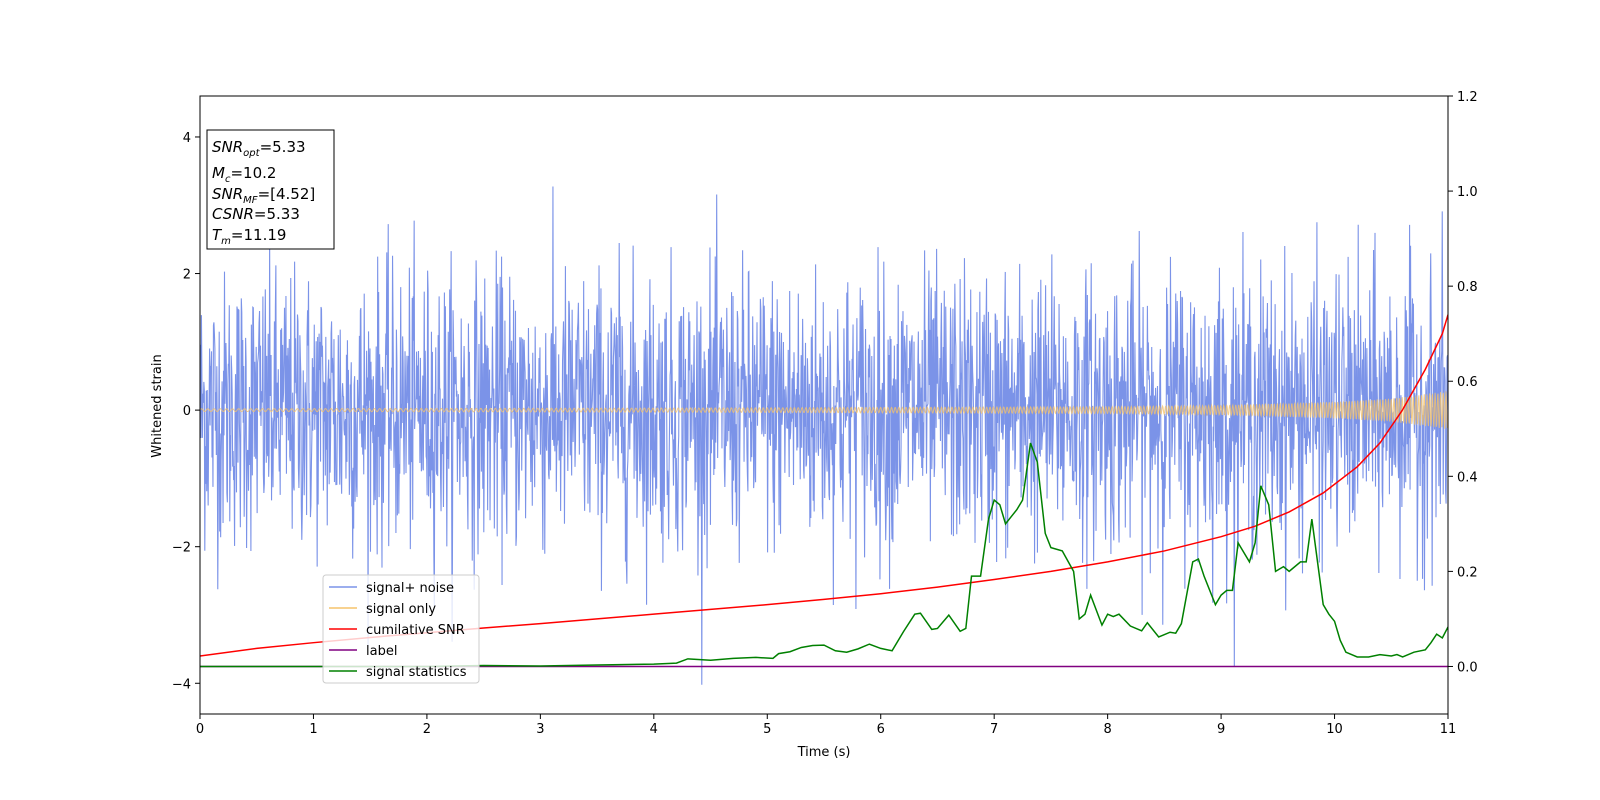 This screenshot has height=800, width=1600. Describe the element at coordinates (1467, 477) in the screenshot. I see `y2-tick-label: 0.4` at that location.